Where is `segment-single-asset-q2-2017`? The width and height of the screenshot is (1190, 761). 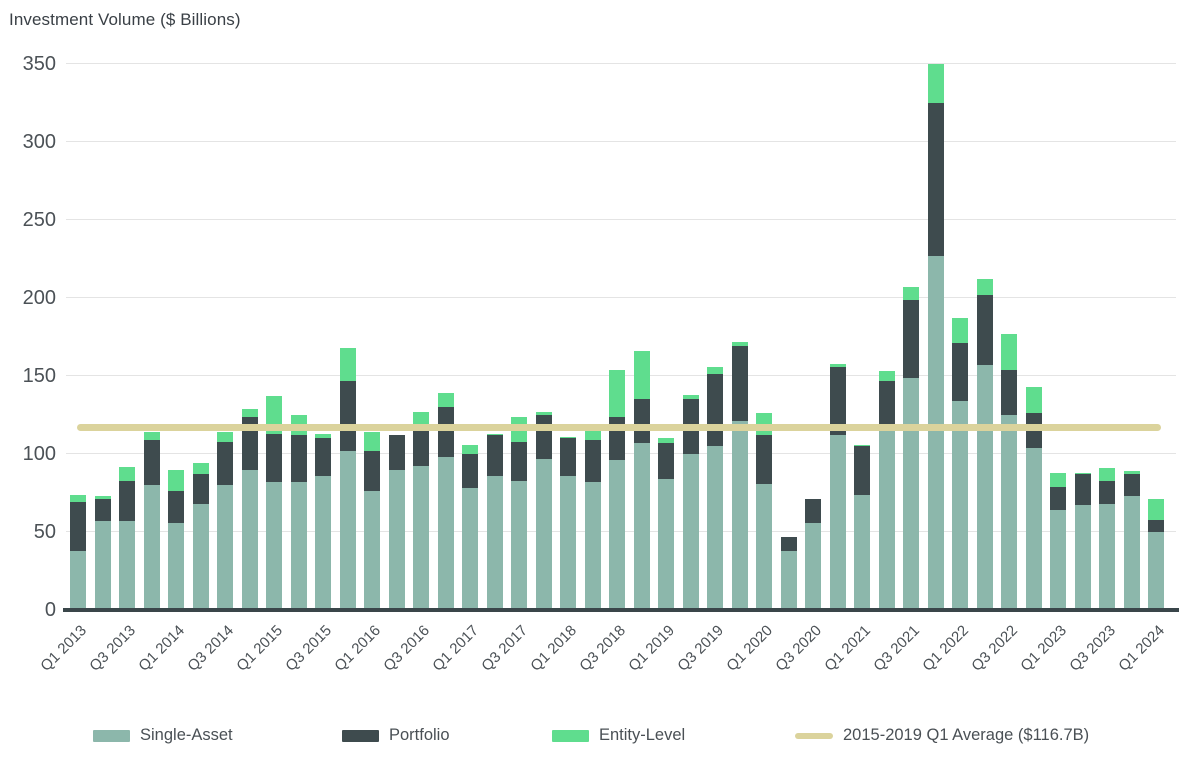
segment-single-asset-q2-2017 is located at coordinates (494, 542).